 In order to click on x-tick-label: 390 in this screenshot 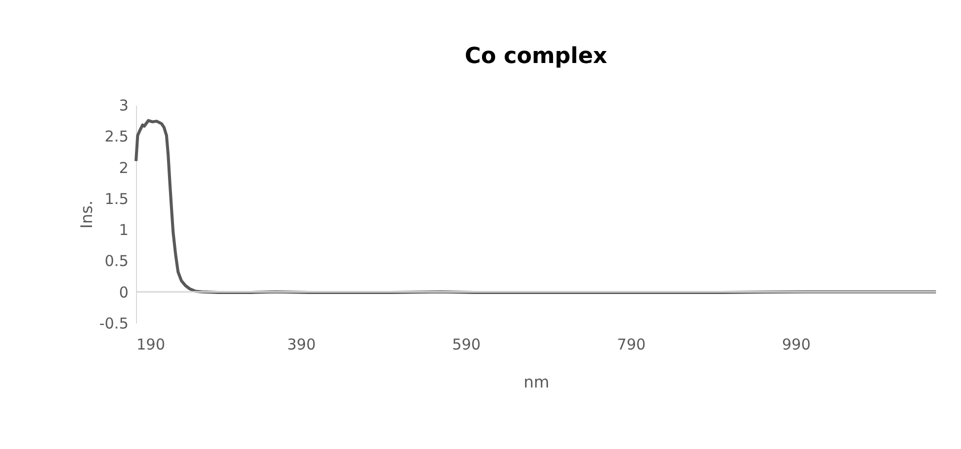, I will do `click(301, 345)`.